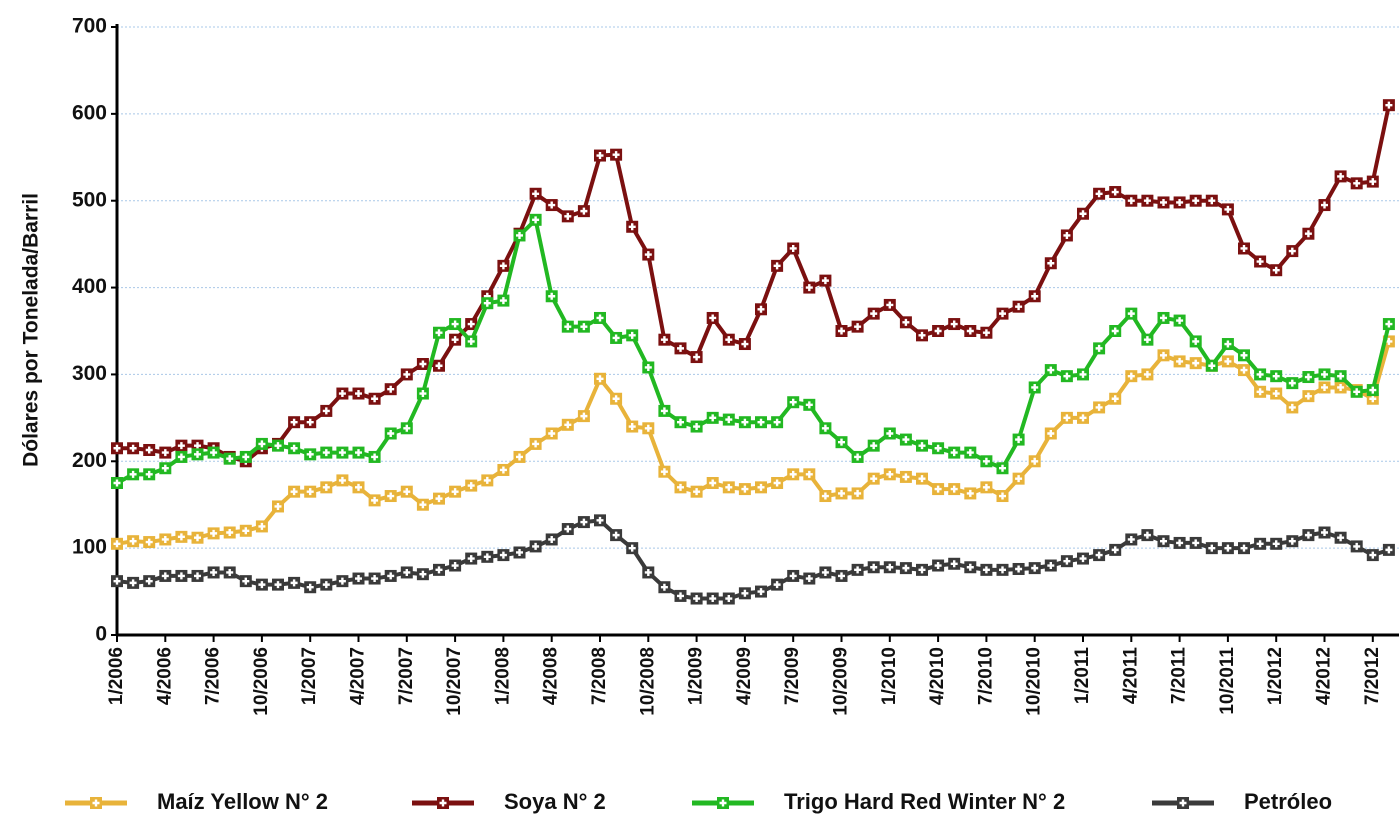 This screenshot has height=824, width=1399. What do you see at coordinates (1288, 801) in the screenshot?
I see `legend-label: Petróleo` at bounding box center [1288, 801].